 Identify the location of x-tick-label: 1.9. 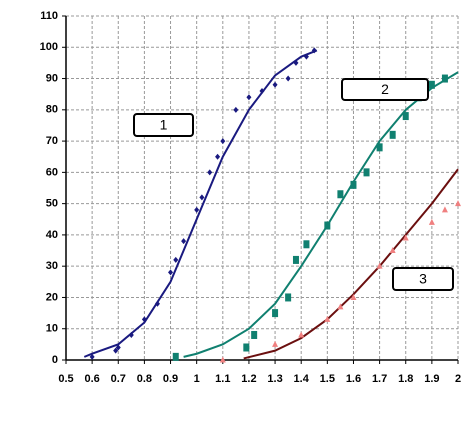
(431, 379).